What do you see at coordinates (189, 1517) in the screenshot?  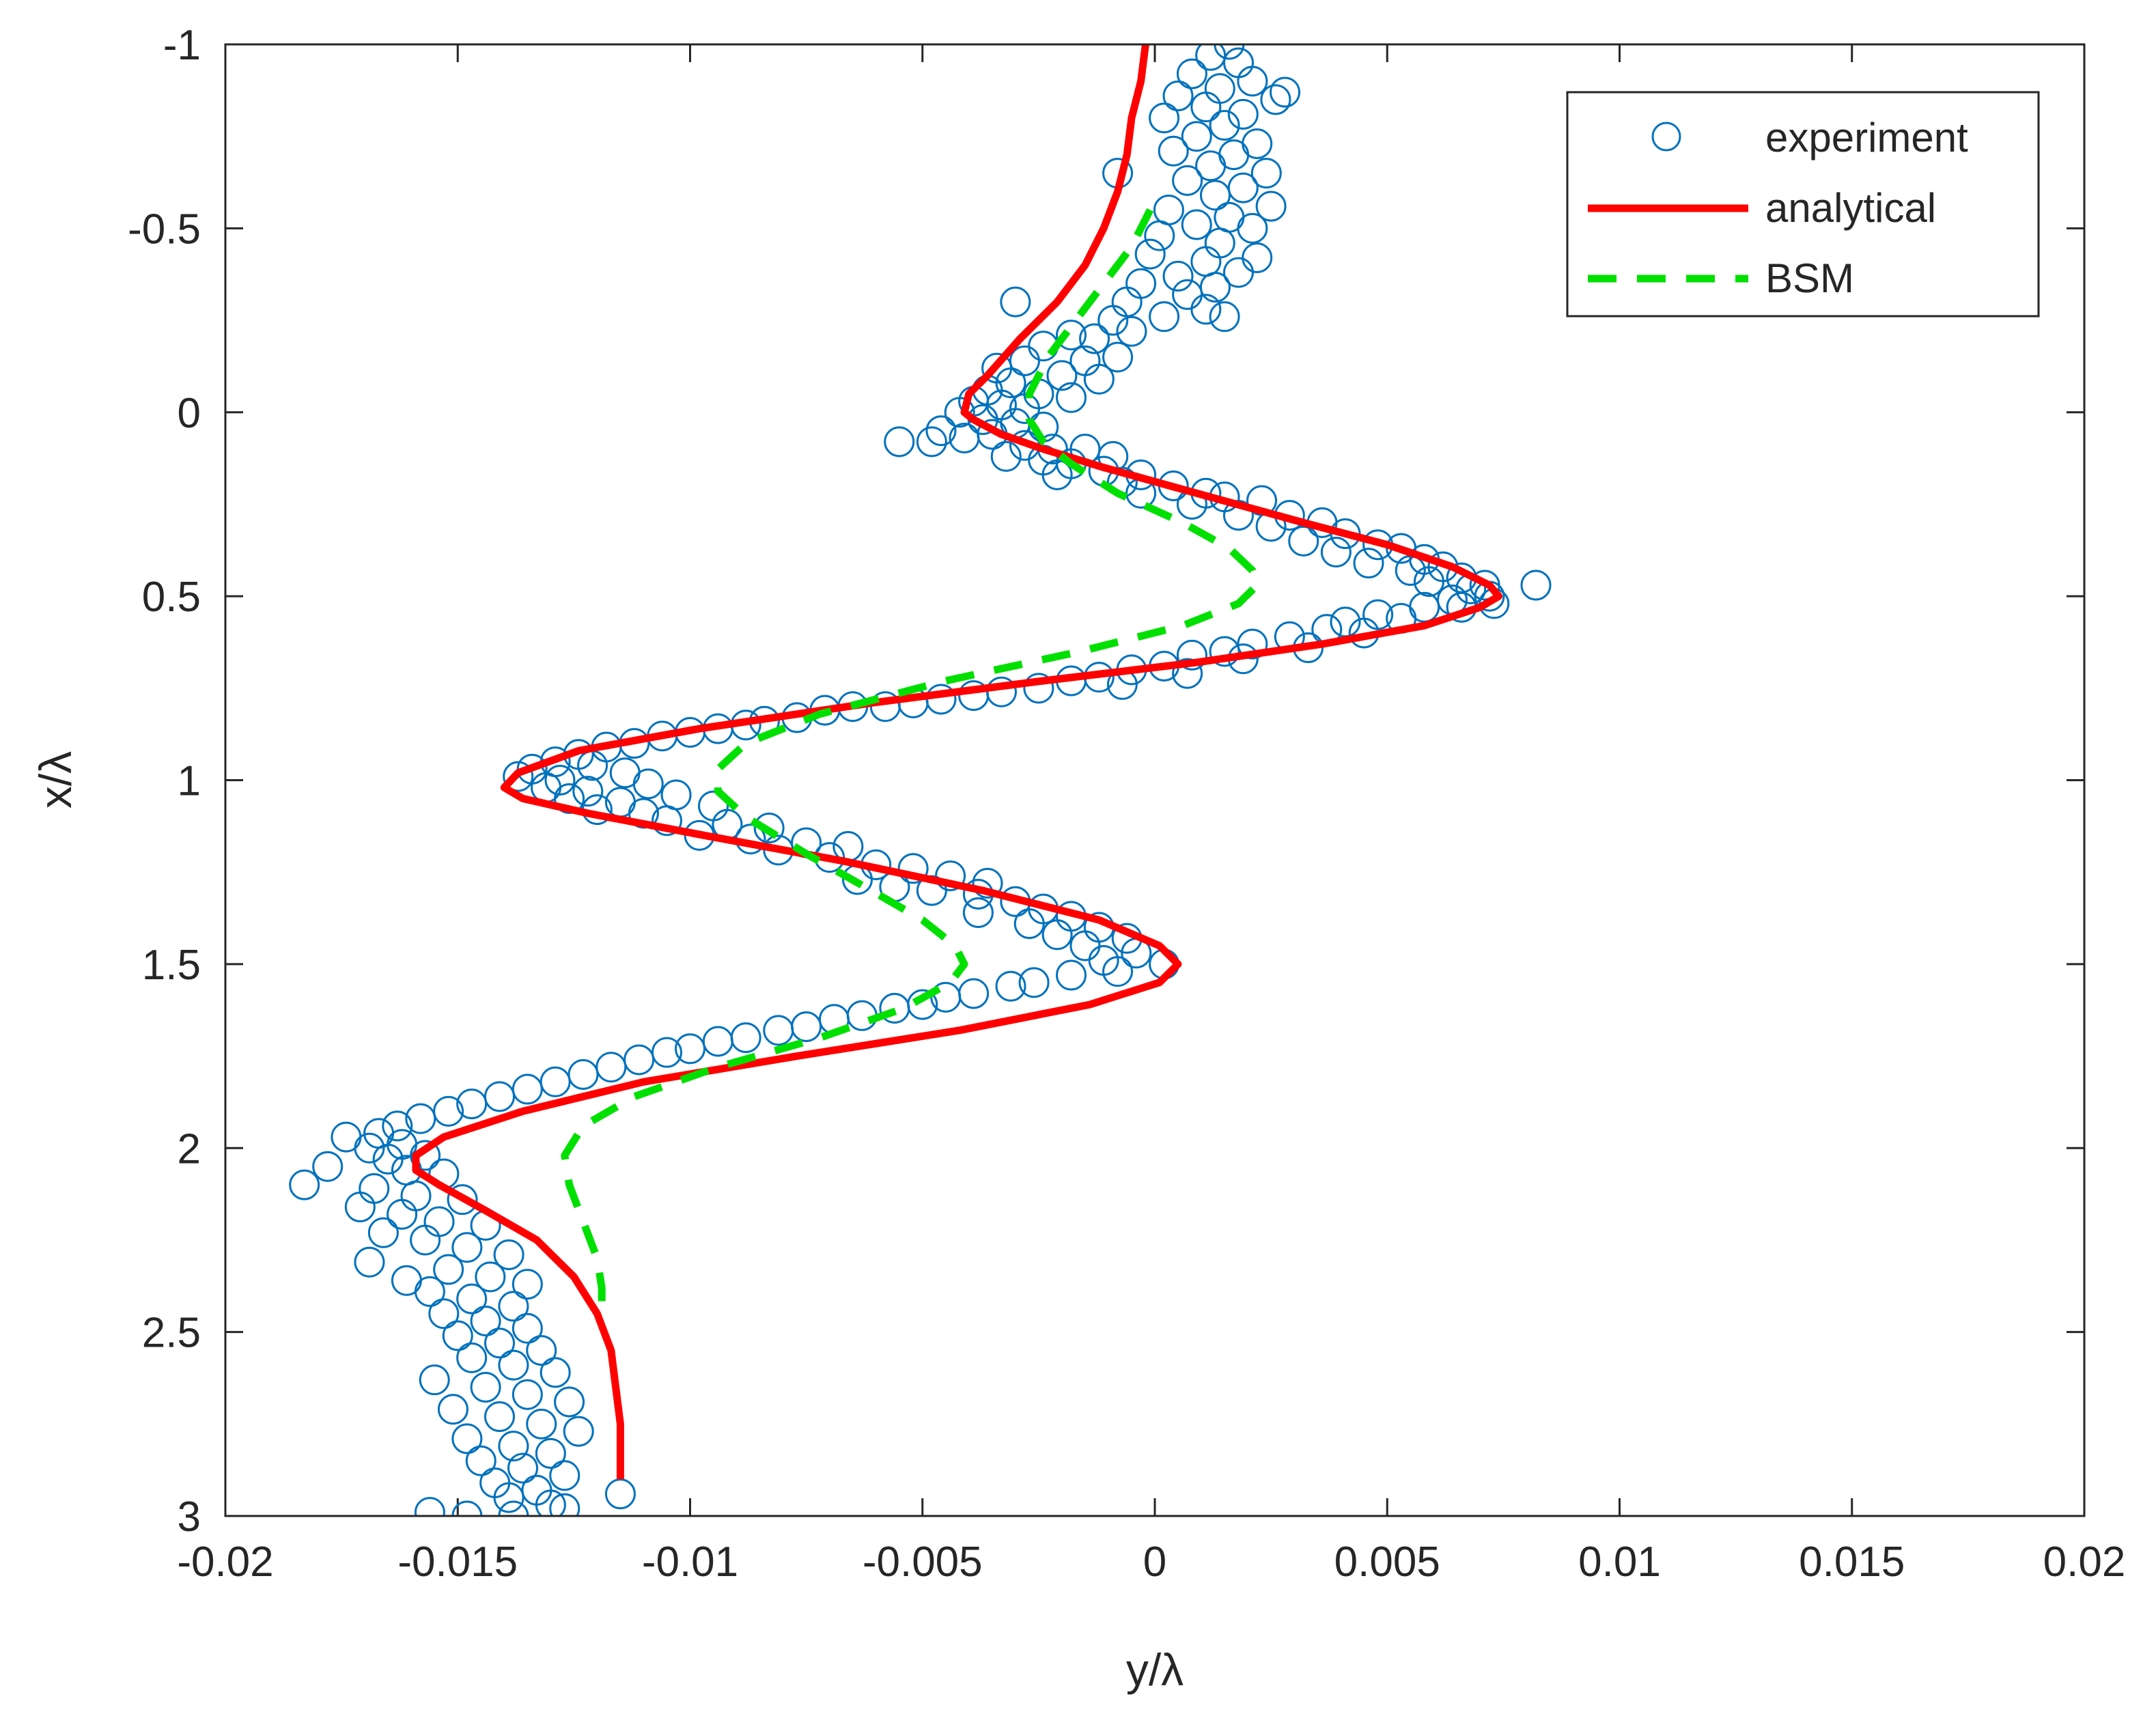 I see `y-tick-label: 3` at bounding box center [189, 1517].